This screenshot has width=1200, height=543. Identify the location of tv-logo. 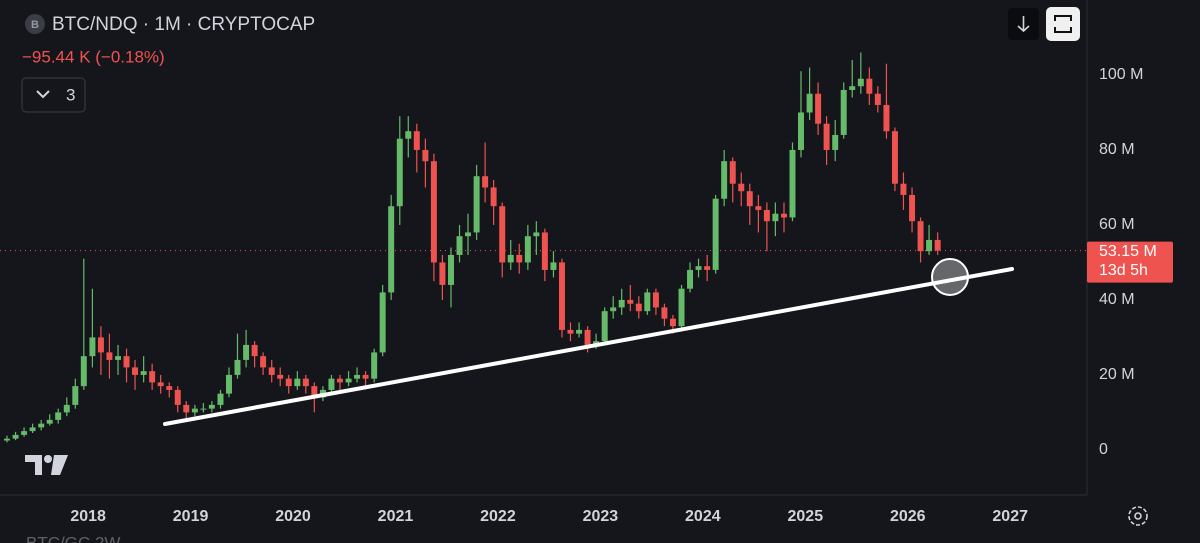
(46, 465).